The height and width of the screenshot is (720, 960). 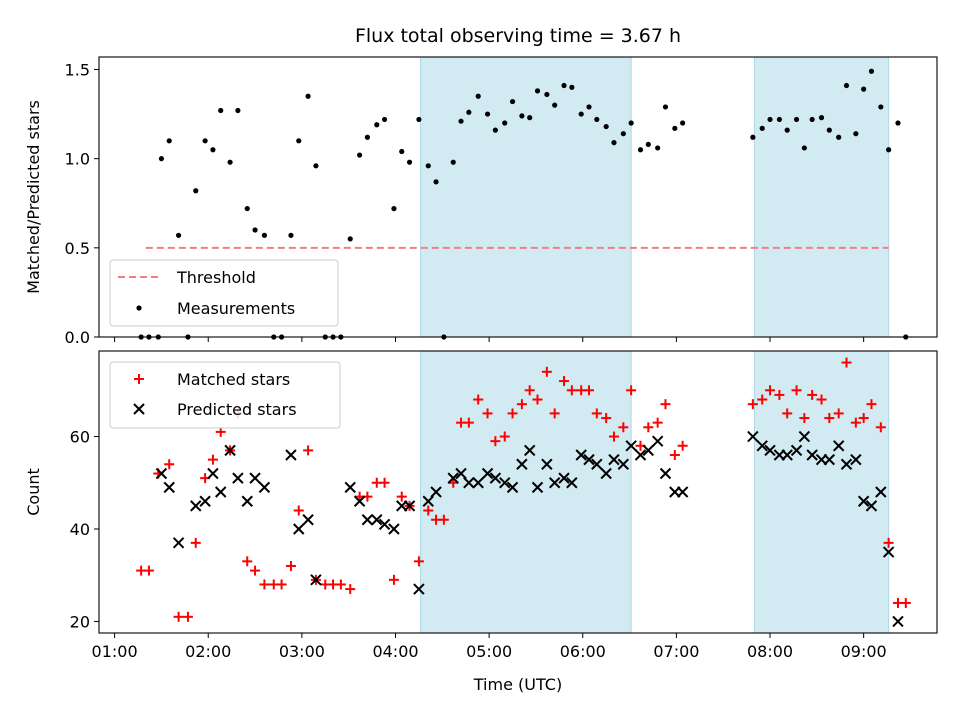 What do you see at coordinates (139, 379) in the screenshot?
I see `legend-matched-swatch` at bounding box center [139, 379].